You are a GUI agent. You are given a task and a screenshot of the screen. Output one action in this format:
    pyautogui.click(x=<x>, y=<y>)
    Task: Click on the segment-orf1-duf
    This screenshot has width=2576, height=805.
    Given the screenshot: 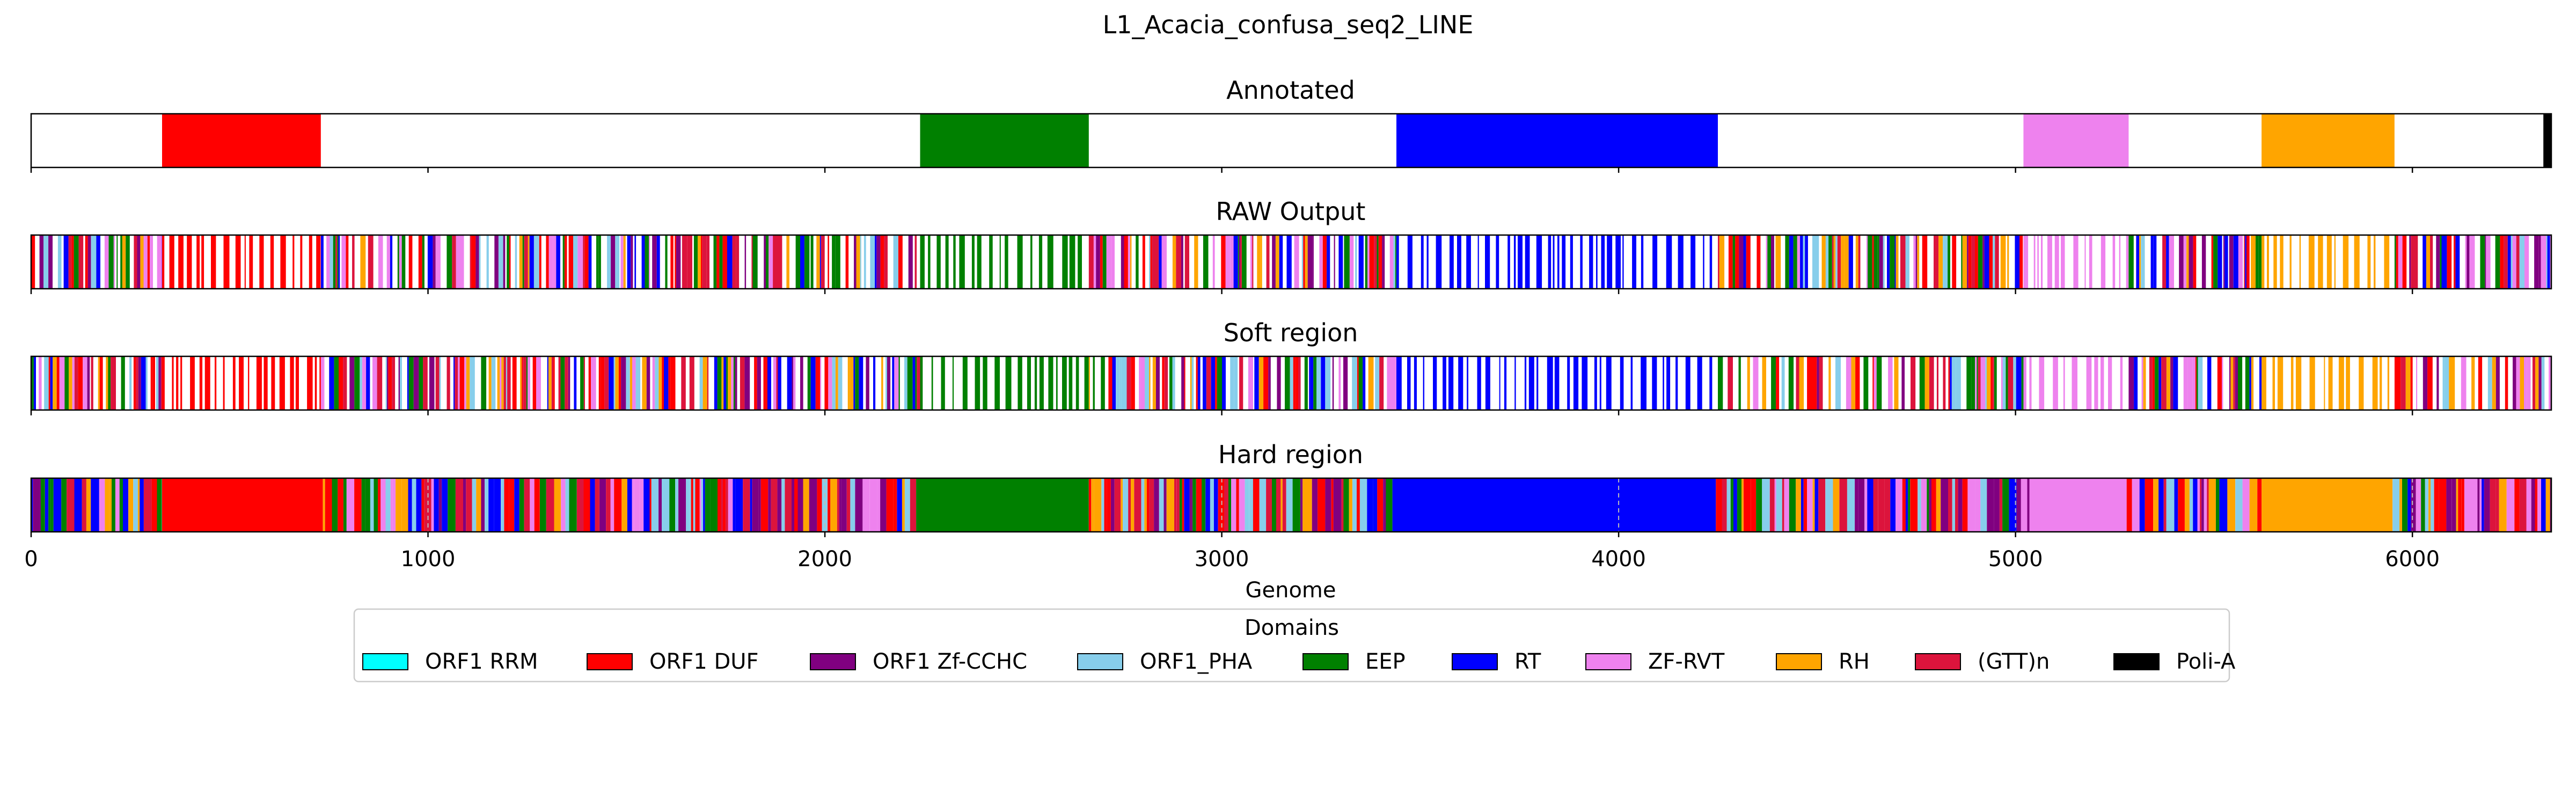 What is the action you would take?
    pyautogui.click(x=192, y=383)
    